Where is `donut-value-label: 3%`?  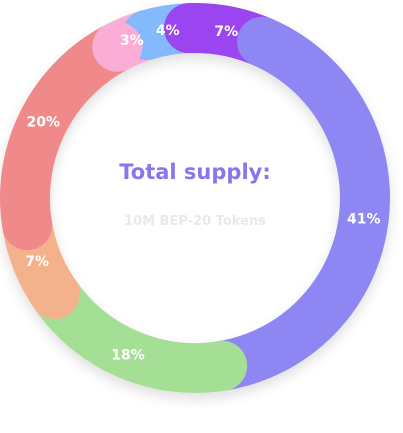
donut-value-label: 3% is located at coordinates (132, 41).